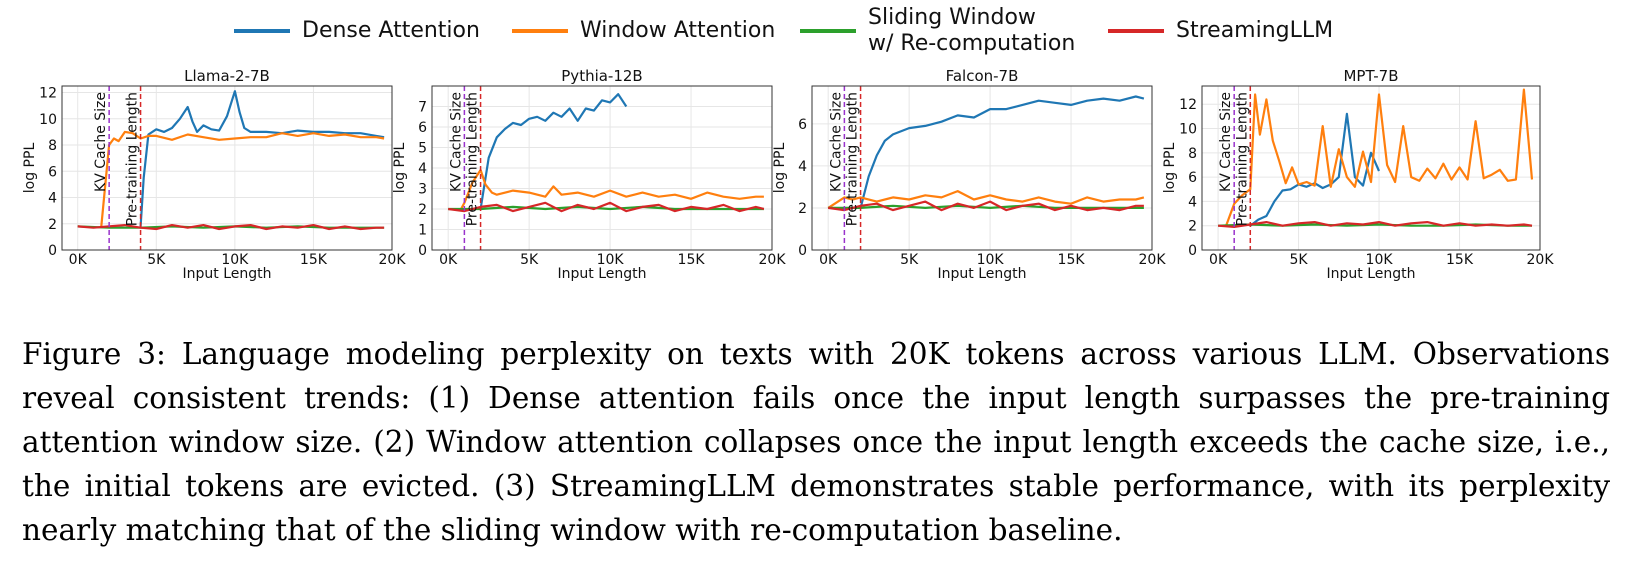 The width and height of the screenshot is (1629, 576). I want to click on chart-title: Falcon-7B, so click(982, 76).